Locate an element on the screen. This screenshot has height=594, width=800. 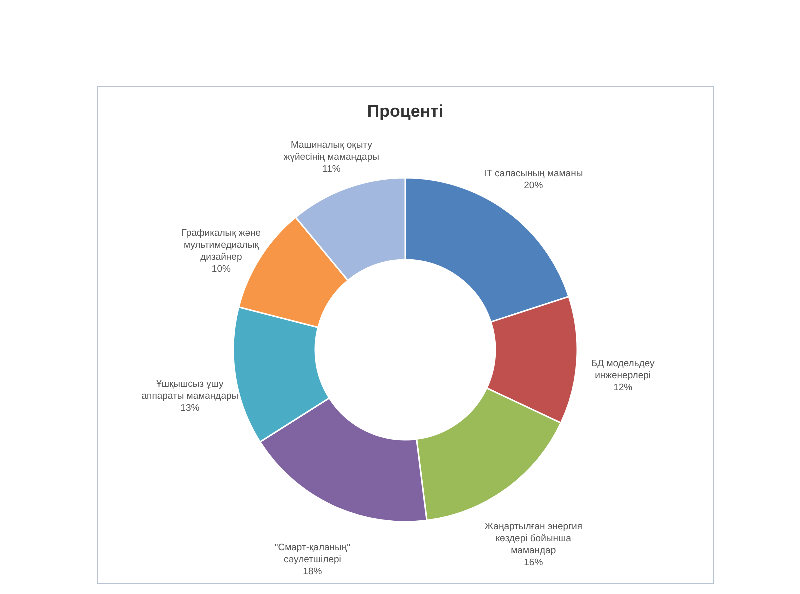
data-label: 13% is located at coordinates (190, 408).